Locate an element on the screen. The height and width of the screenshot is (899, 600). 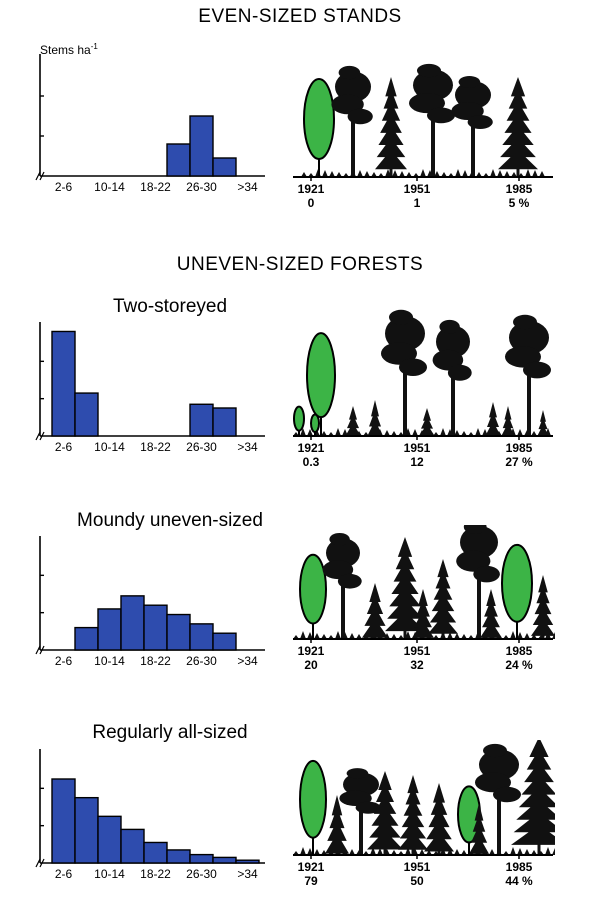
stand-illustration-regular: 1921 1951 1985 79 50 44 % is located at coordinates (424, 814).